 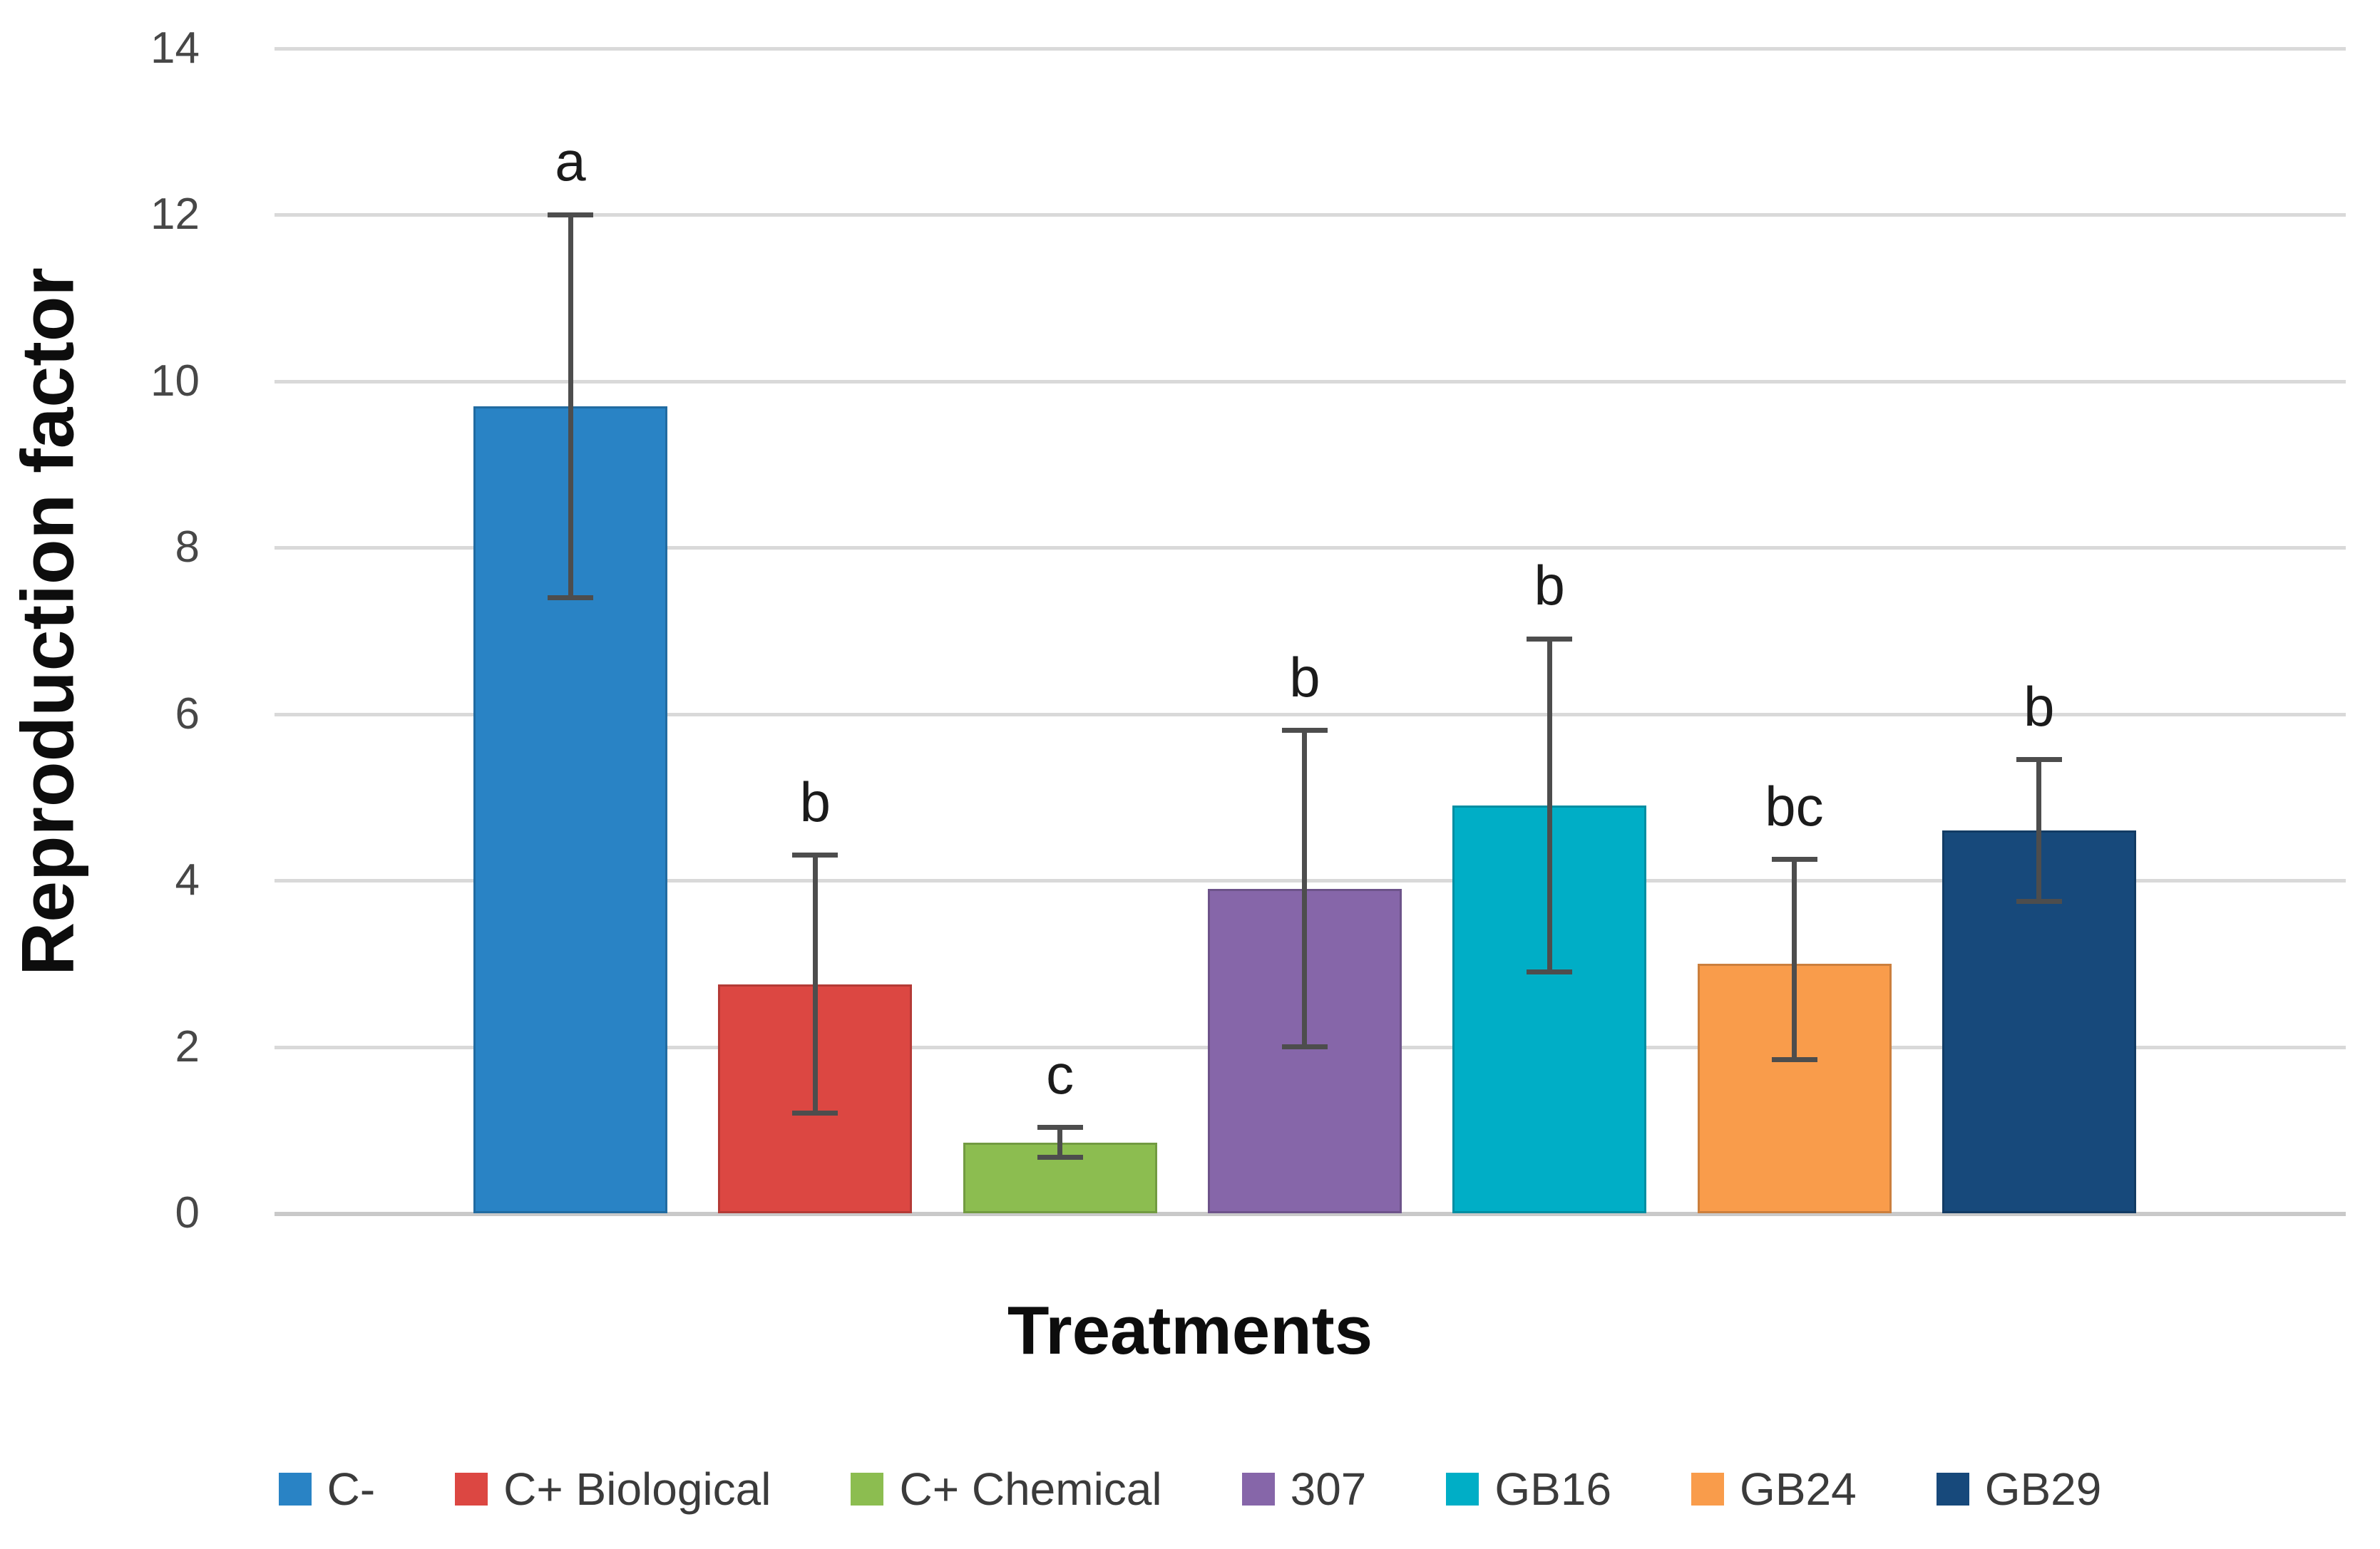 What do you see at coordinates (175, 48) in the screenshot?
I see `y-tick-label: 14` at bounding box center [175, 48].